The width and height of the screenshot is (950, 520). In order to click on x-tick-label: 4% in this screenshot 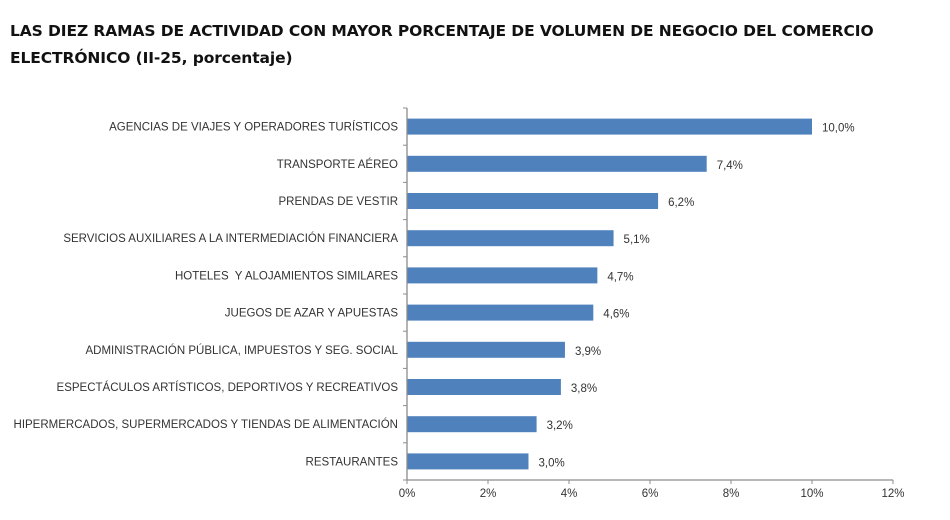, I will do `click(569, 494)`.